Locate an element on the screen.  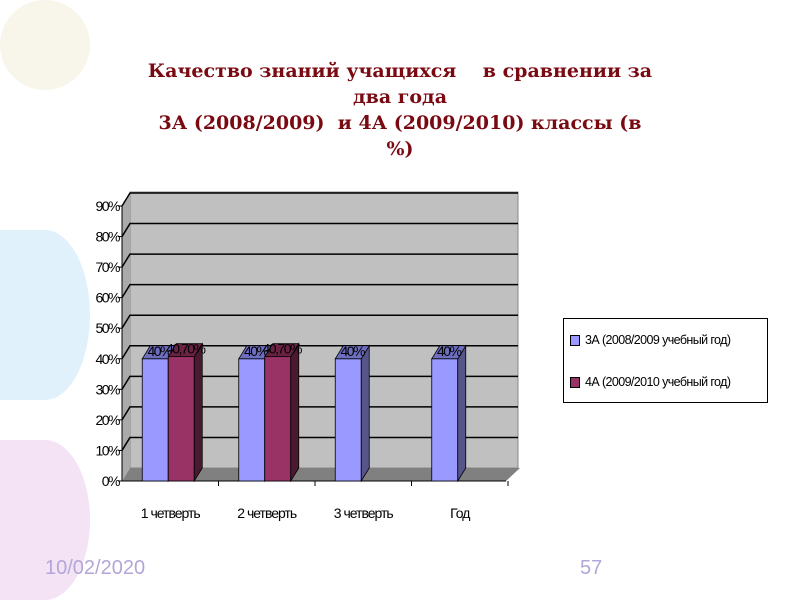
slide-number: 57 is located at coordinates (591, 568).